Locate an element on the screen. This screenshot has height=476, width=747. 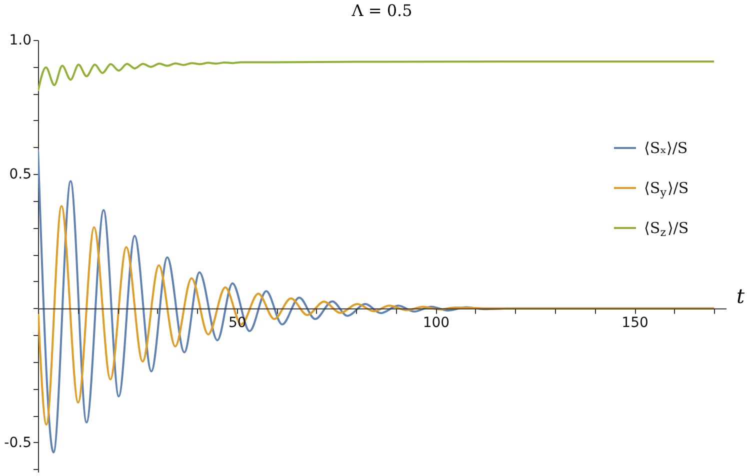
line-series is located at coordinates (377, 76).